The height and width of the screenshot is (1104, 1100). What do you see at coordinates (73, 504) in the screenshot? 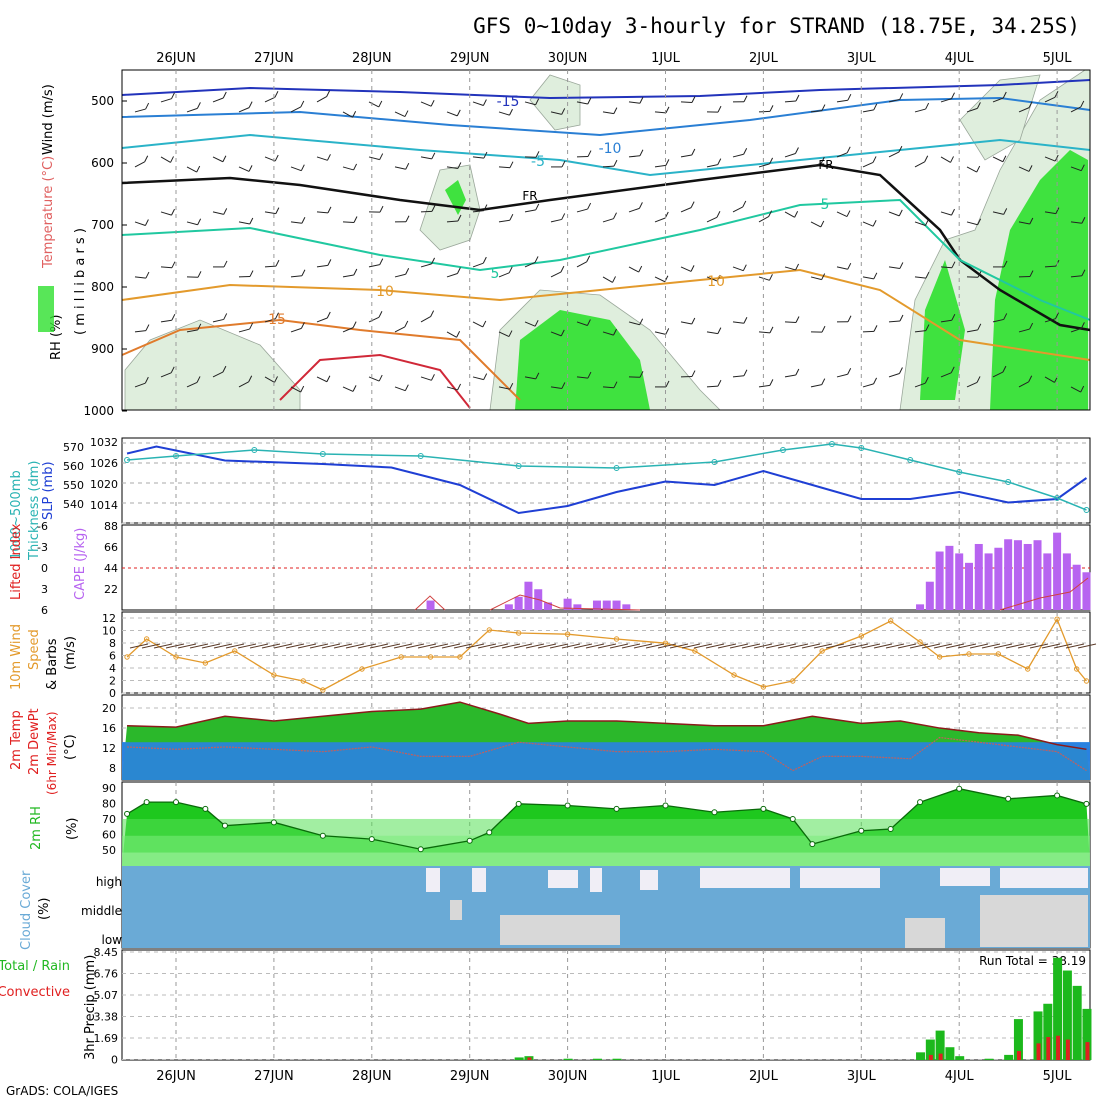
I see `thickness-tick: 540` at bounding box center [73, 504].